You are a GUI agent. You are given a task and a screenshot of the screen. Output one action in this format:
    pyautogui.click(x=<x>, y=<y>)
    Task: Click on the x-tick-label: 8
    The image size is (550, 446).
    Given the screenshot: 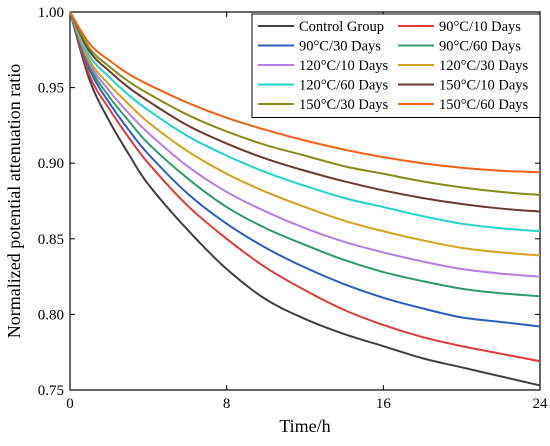 What is the action you would take?
    pyautogui.click(x=227, y=404)
    